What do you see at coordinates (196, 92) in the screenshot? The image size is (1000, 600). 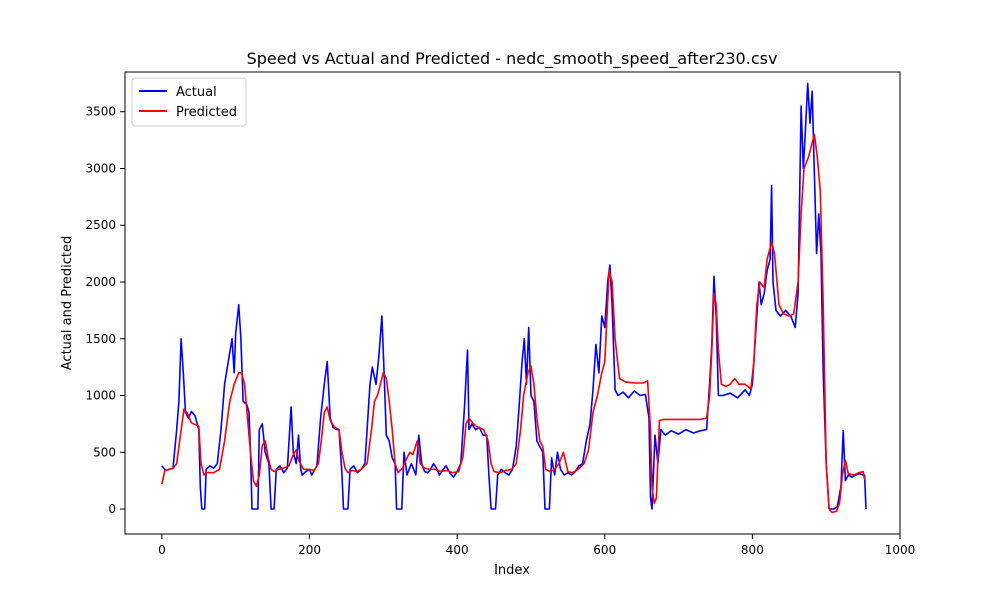 I see `legend-label-actual: Actual` at bounding box center [196, 92].